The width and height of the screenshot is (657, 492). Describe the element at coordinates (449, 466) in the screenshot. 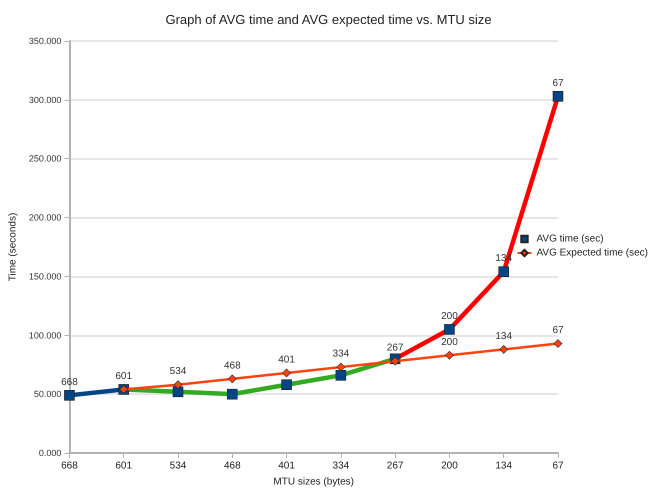

I see `x-tick-label: 200` at that location.